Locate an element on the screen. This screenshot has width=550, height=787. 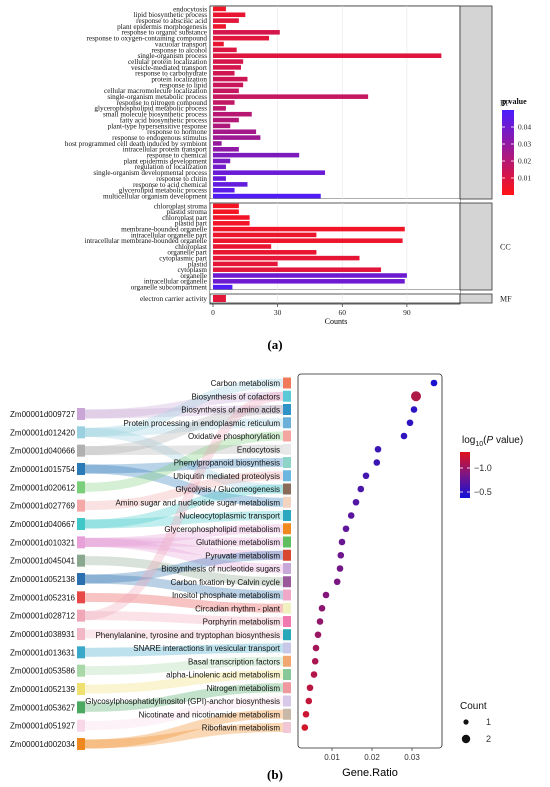
pathway-label: Circadian rhythm - plant is located at coordinates (238, 608).